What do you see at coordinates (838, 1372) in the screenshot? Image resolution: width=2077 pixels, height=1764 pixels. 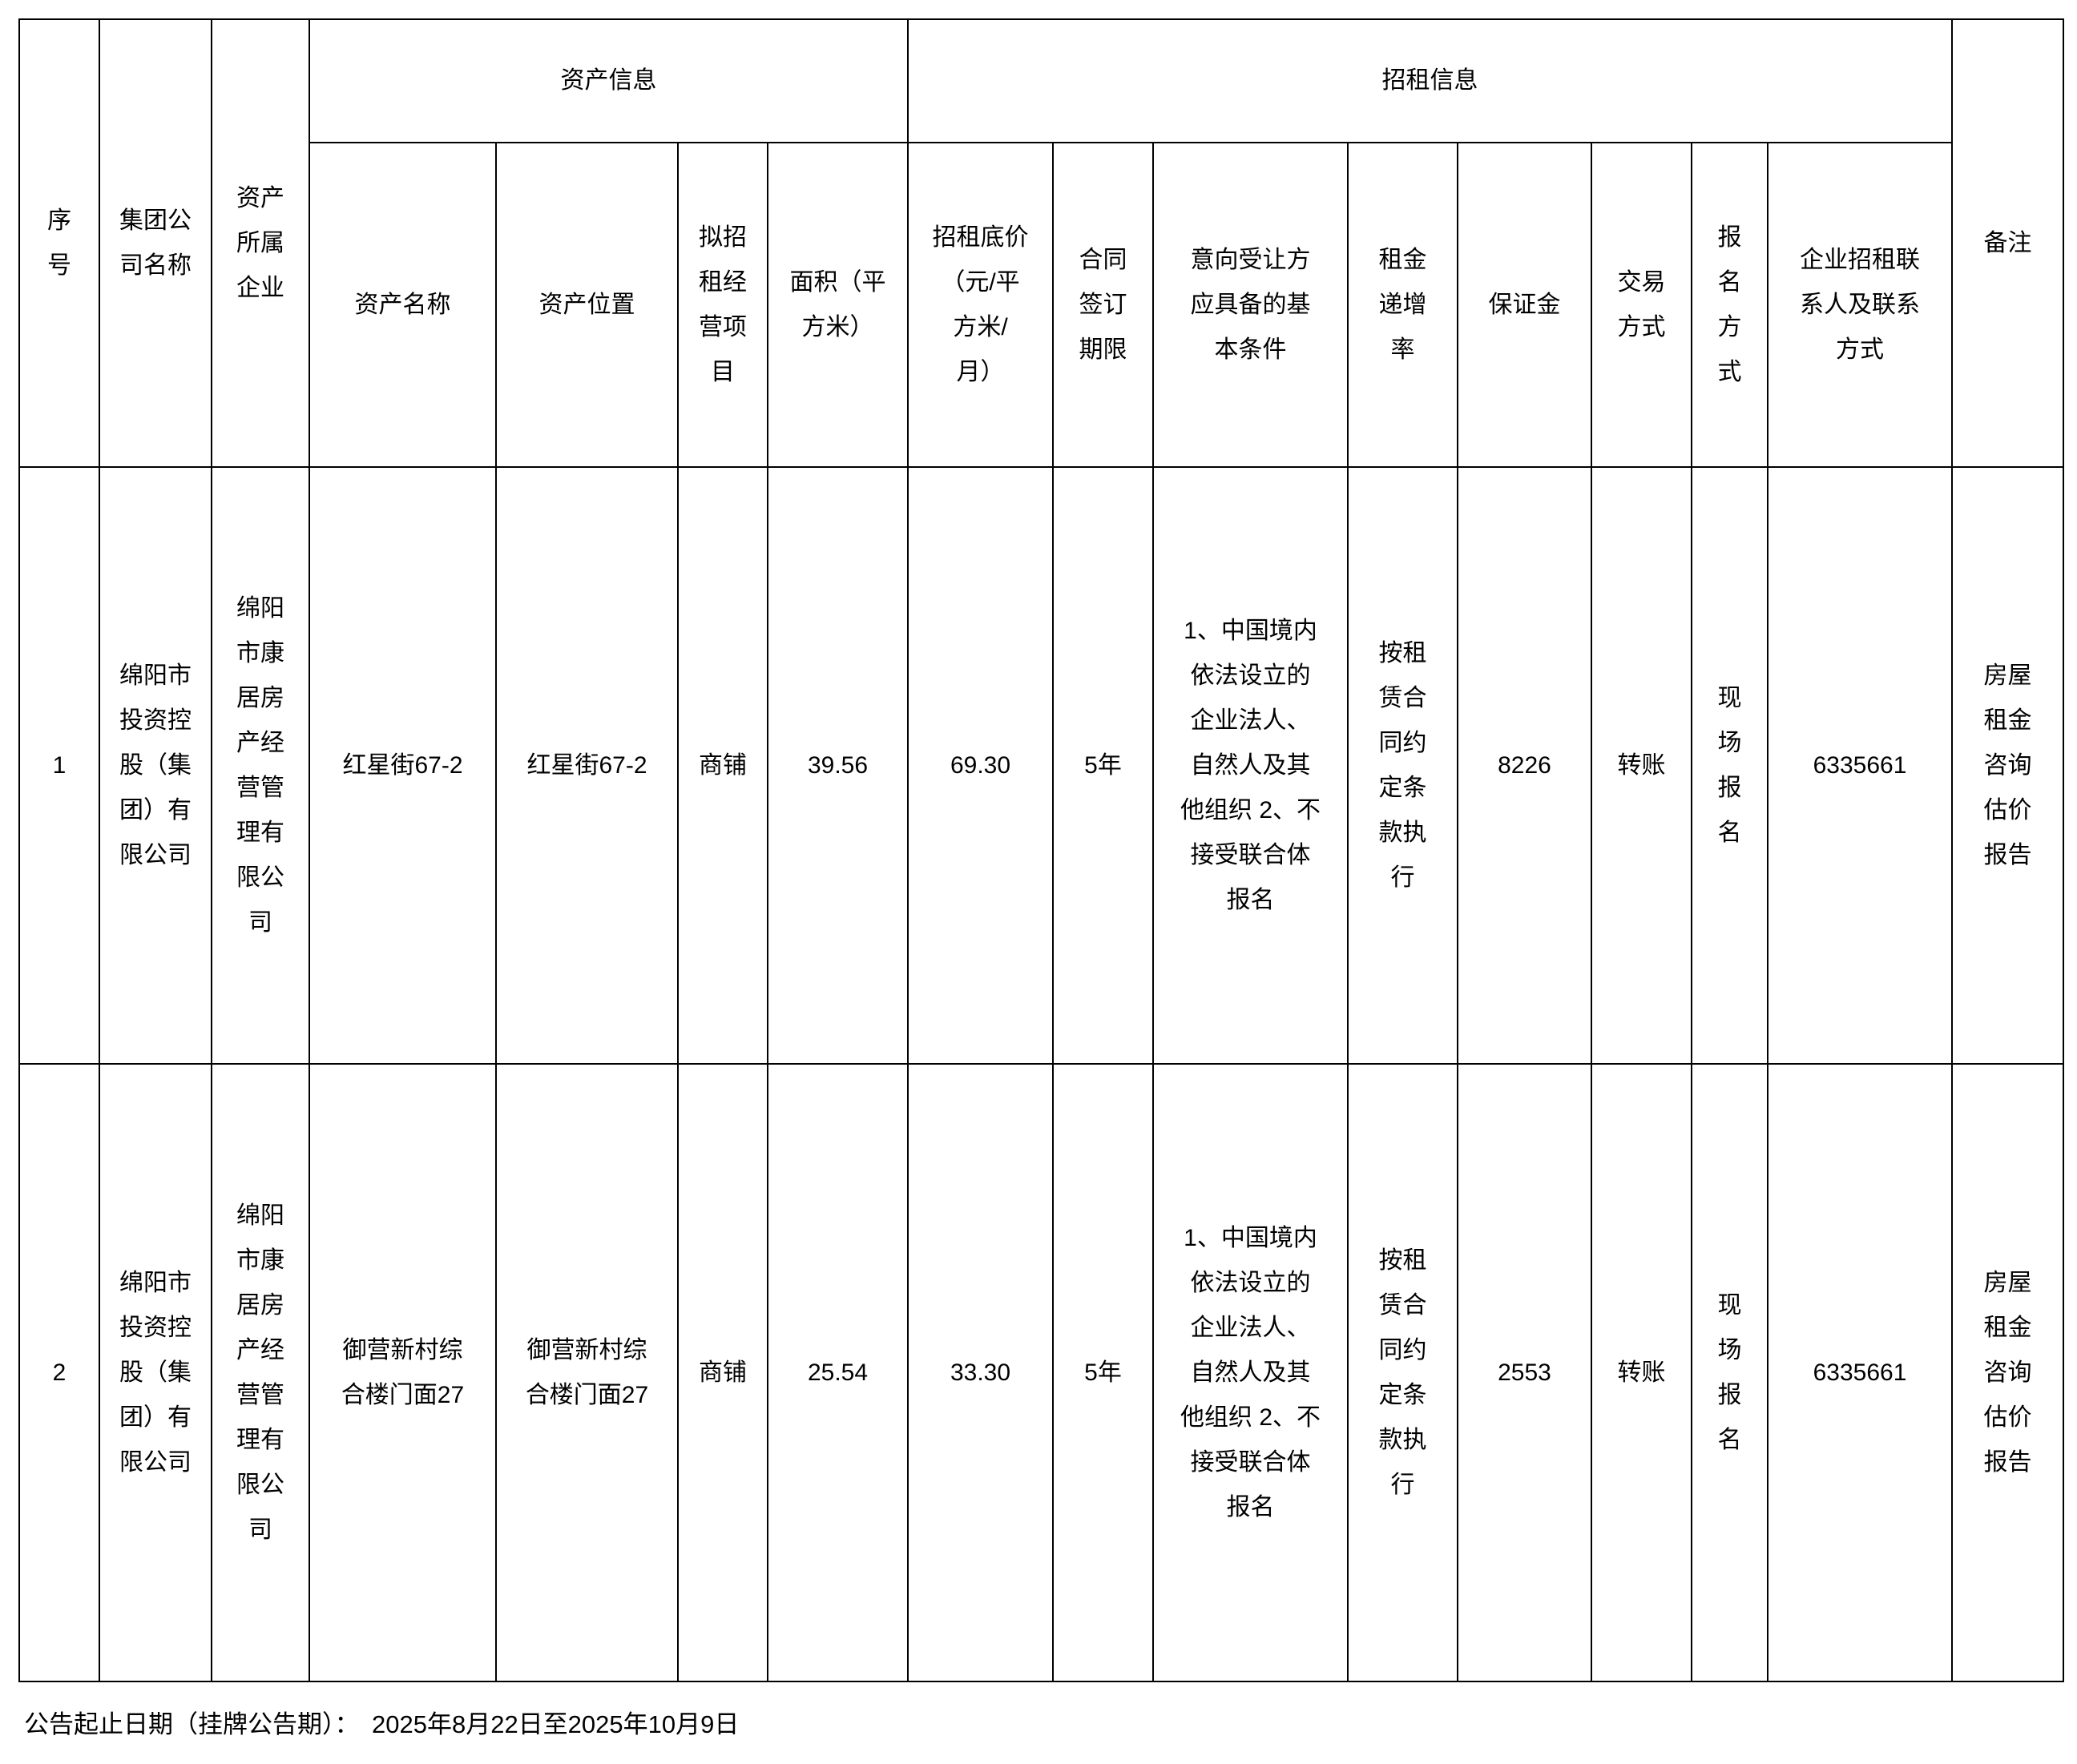 I see `cell-area: 25.54` at bounding box center [838, 1372].